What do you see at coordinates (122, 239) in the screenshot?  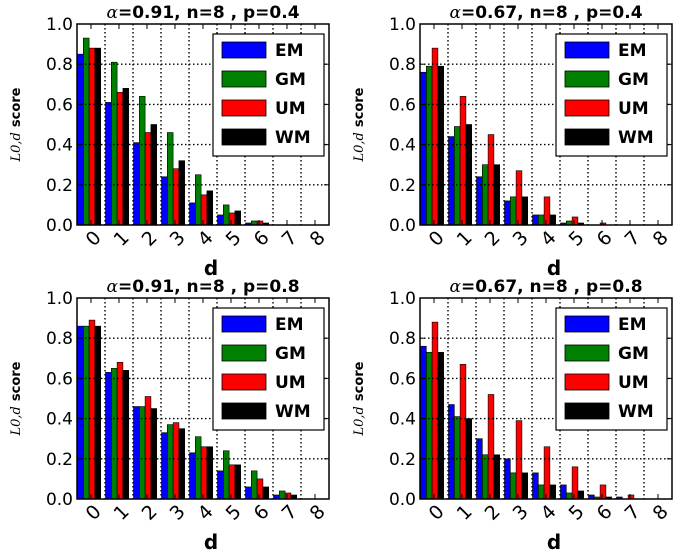 I see `x-tick-label: 1` at bounding box center [122, 239].